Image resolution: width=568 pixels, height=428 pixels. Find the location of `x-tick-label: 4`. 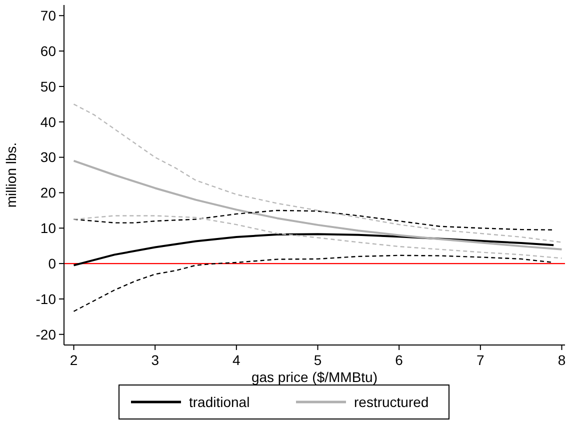

x-tick-label: 4 is located at coordinates (236, 360).